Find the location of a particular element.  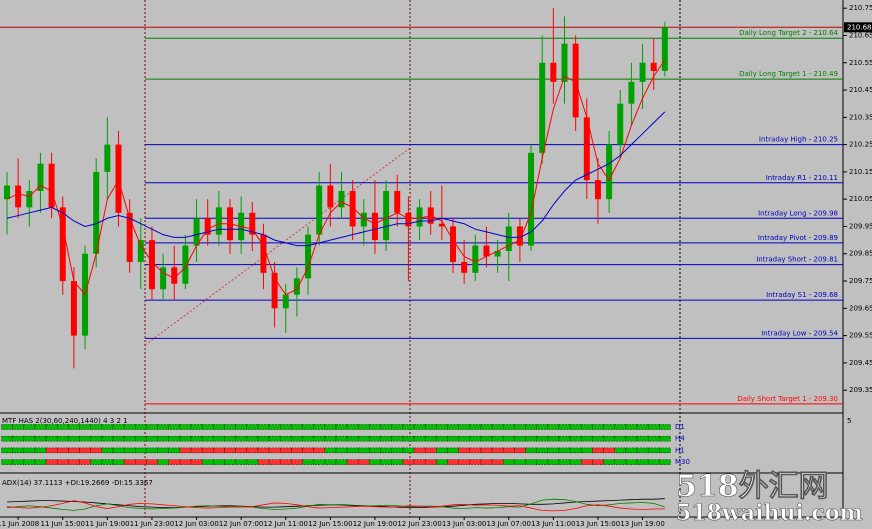

watermark: 518waihui.com is located at coordinates (769, 513).